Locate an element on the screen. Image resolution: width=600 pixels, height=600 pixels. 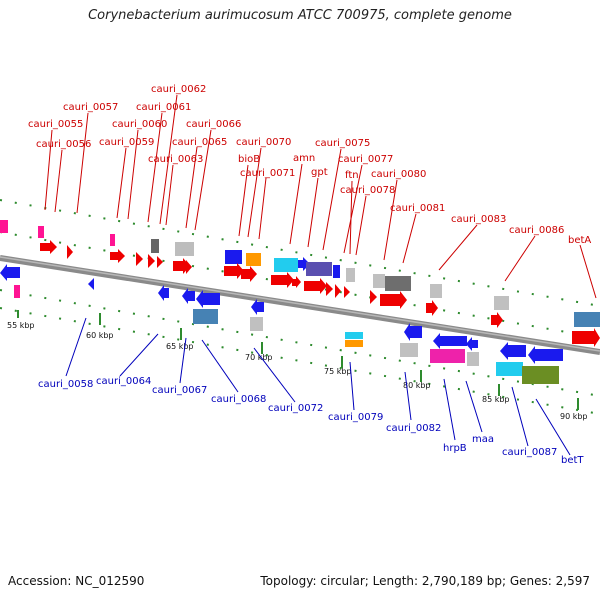
gene-label: cauri_0078 is located at coordinates (367, 190).